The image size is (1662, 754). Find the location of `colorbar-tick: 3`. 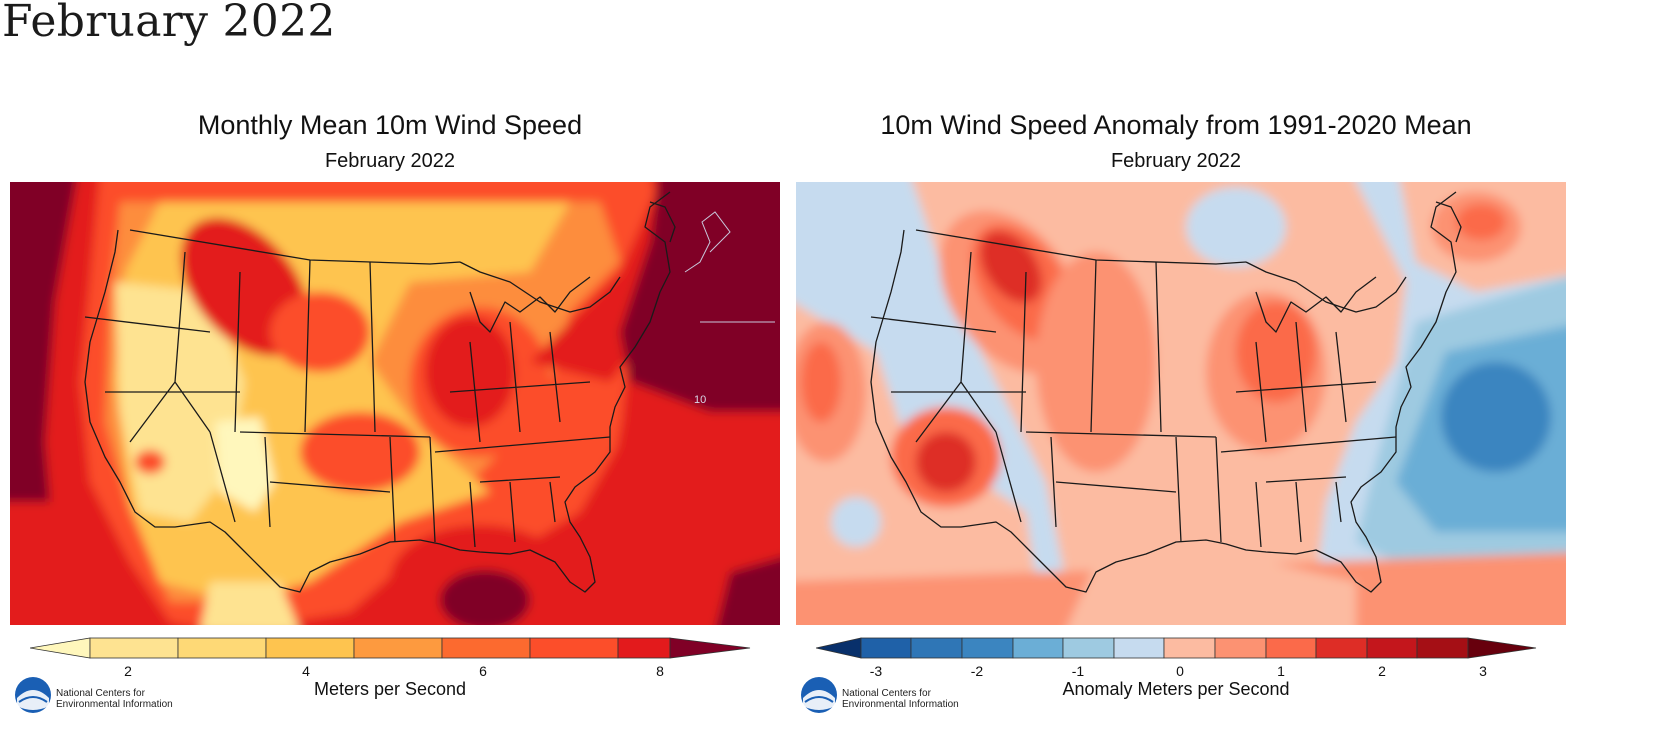

colorbar-tick: 3 is located at coordinates (1483, 671).